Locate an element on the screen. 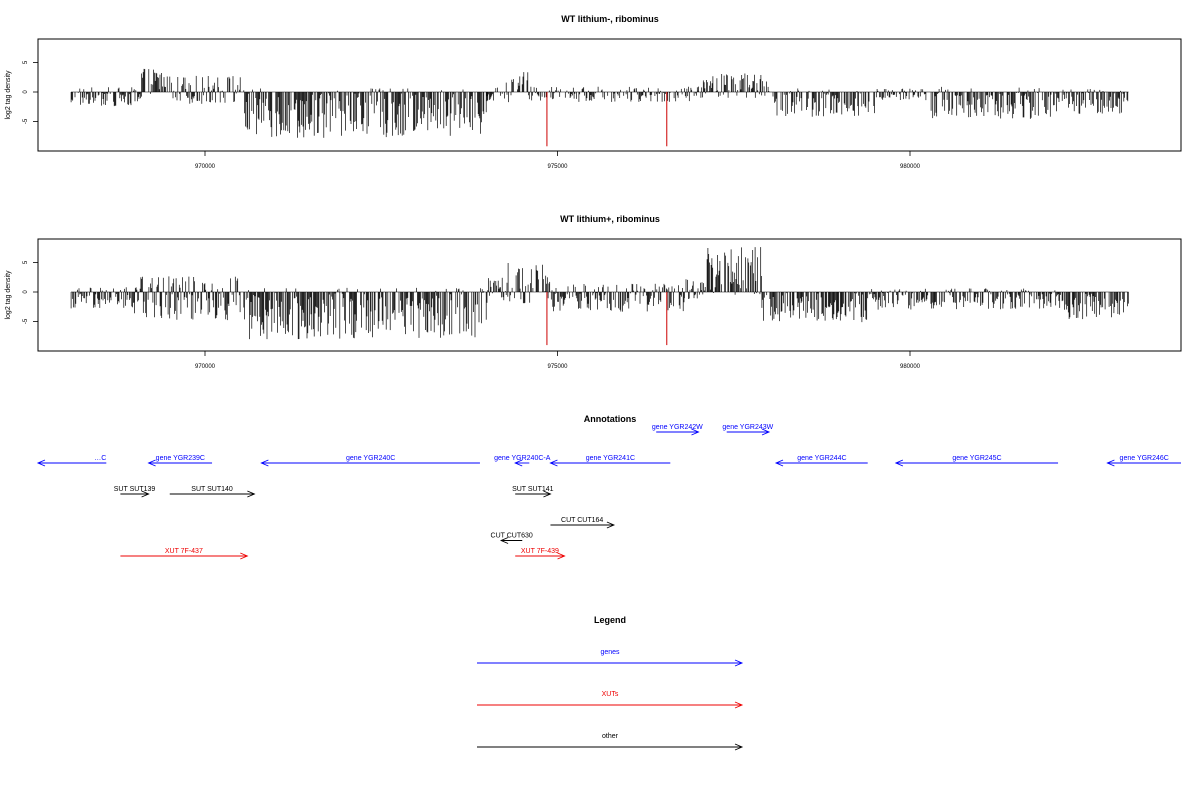 The height and width of the screenshot is (800, 1200). feature-label: XUT 7F-437 is located at coordinates (184, 551).